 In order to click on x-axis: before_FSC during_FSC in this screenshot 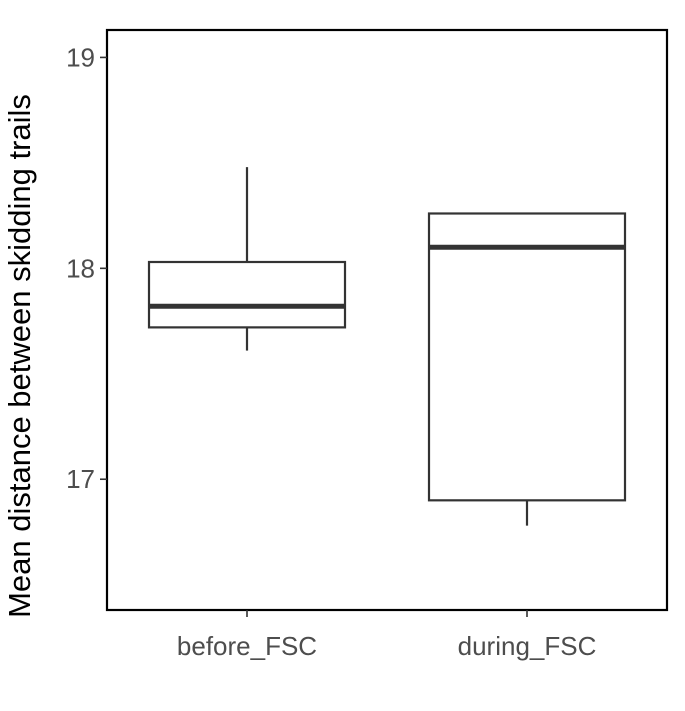, I will do `click(386, 635)`.